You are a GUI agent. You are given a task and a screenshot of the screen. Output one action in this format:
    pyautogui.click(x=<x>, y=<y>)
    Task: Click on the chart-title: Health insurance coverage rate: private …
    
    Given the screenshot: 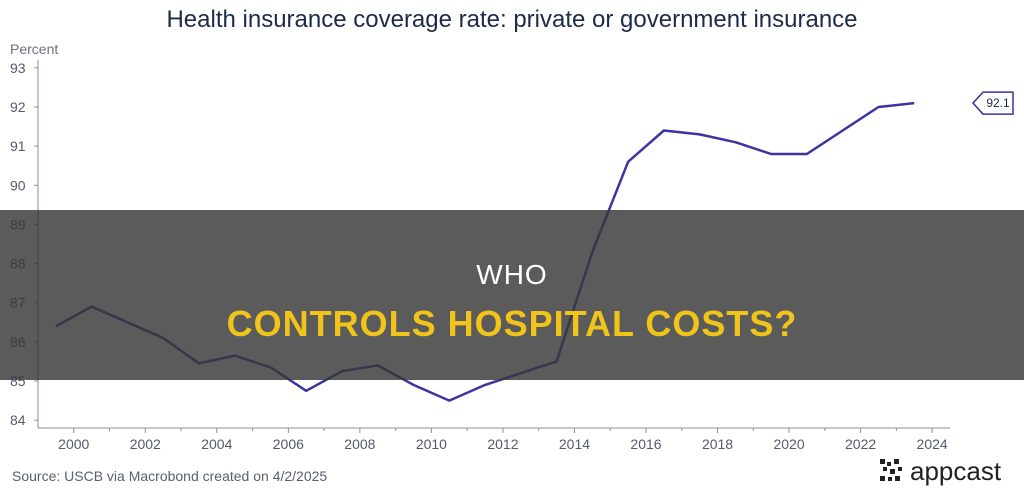 What is the action you would take?
    pyautogui.click(x=512, y=20)
    